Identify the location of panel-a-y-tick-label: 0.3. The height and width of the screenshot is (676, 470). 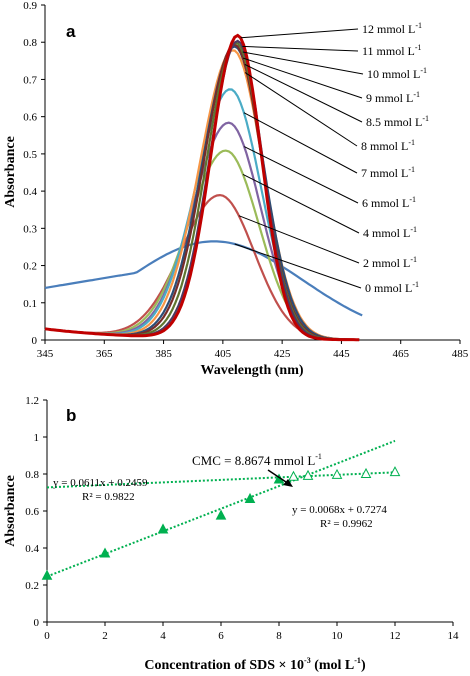
(30, 229).